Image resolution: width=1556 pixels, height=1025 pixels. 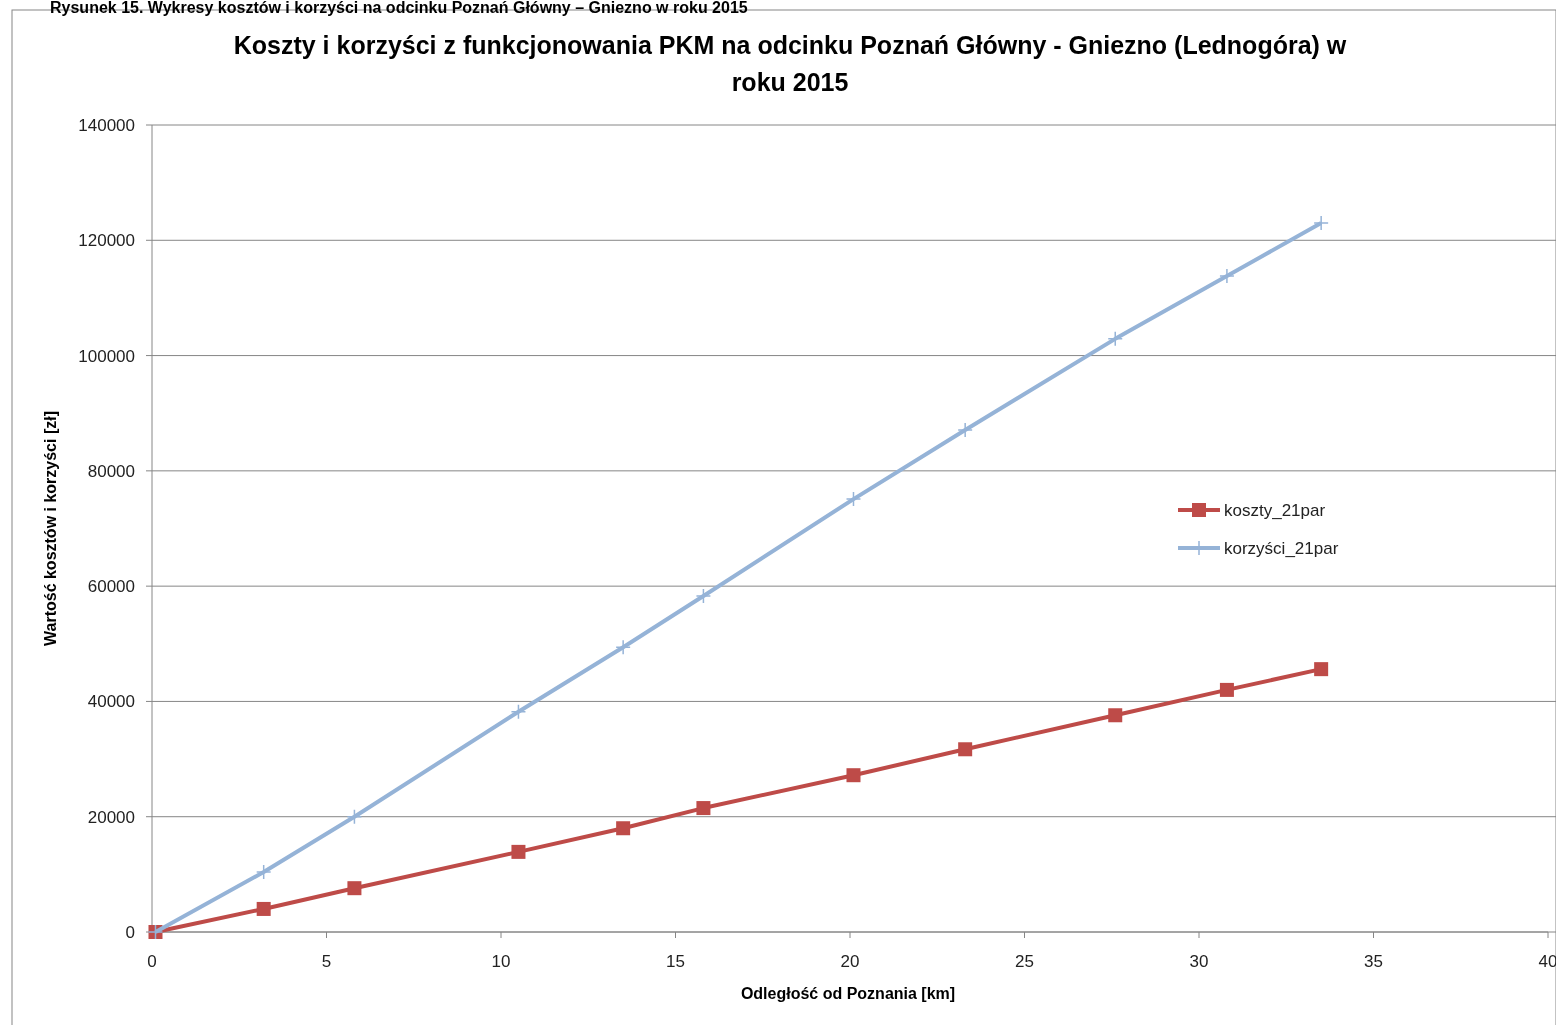 I want to click on y-tick-label: 0, so click(x=130, y=932).